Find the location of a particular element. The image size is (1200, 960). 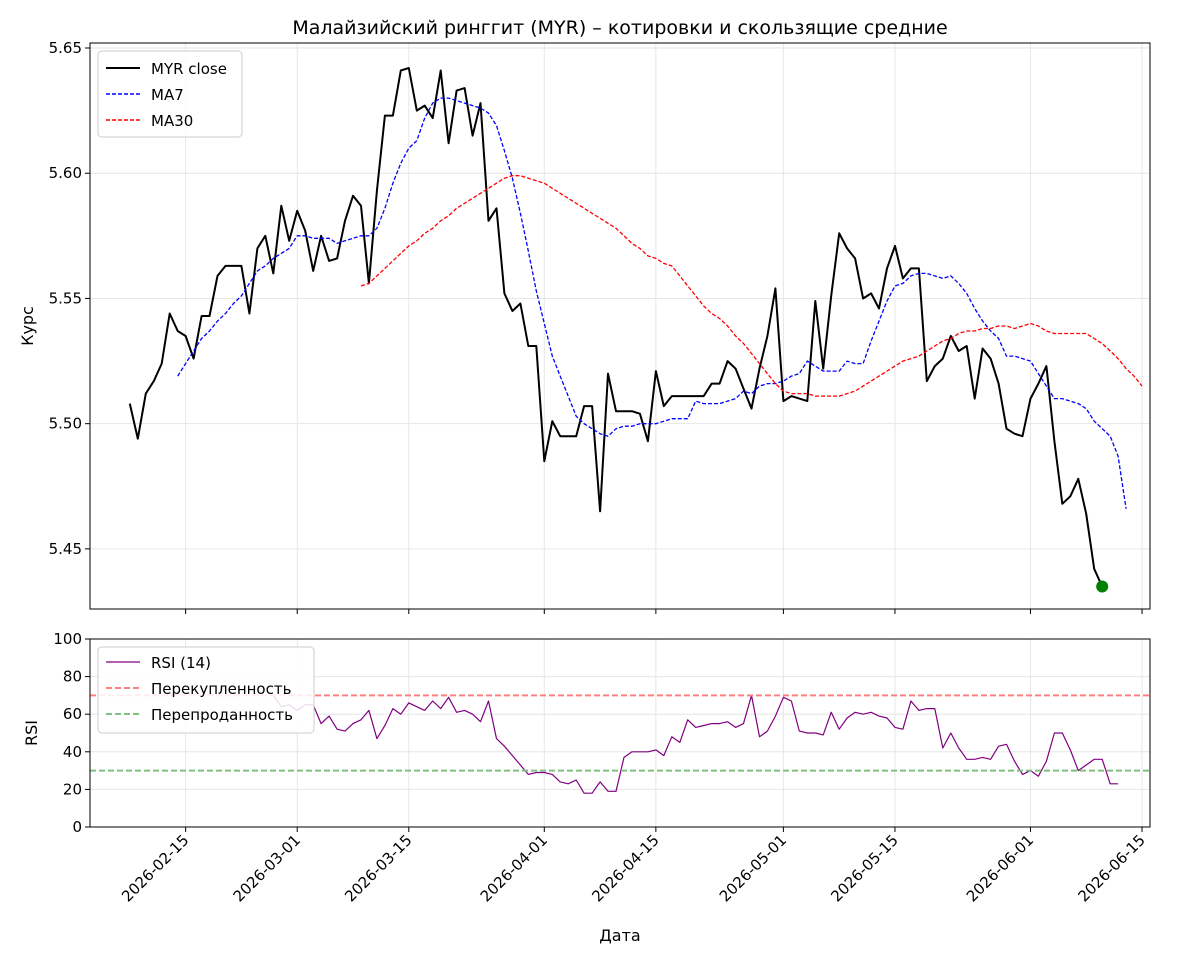

x-tick-label: 2026-05-15 is located at coordinates (864, 868).